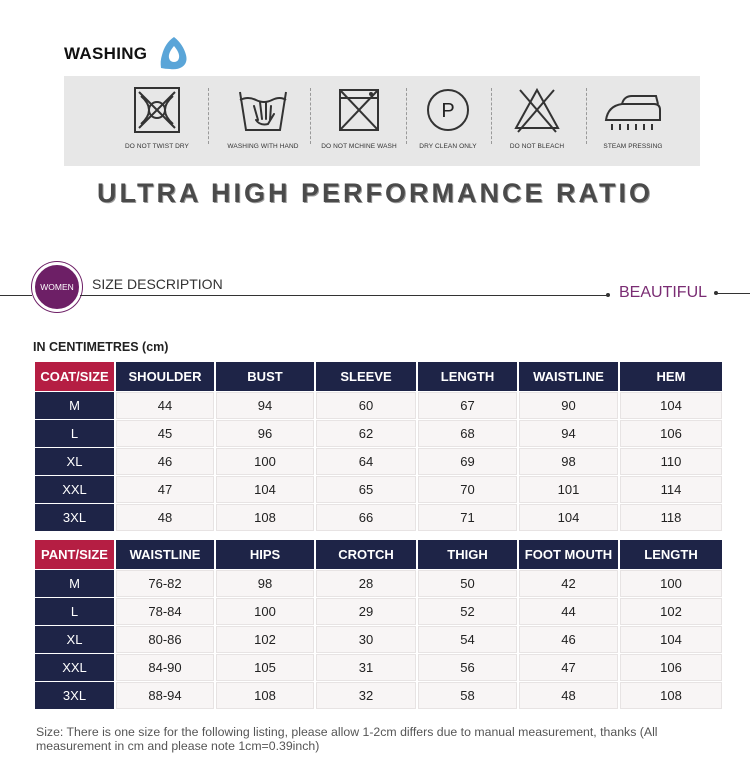  What do you see at coordinates (467, 433) in the screenshot?
I see `table-cell: 68` at bounding box center [467, 433].